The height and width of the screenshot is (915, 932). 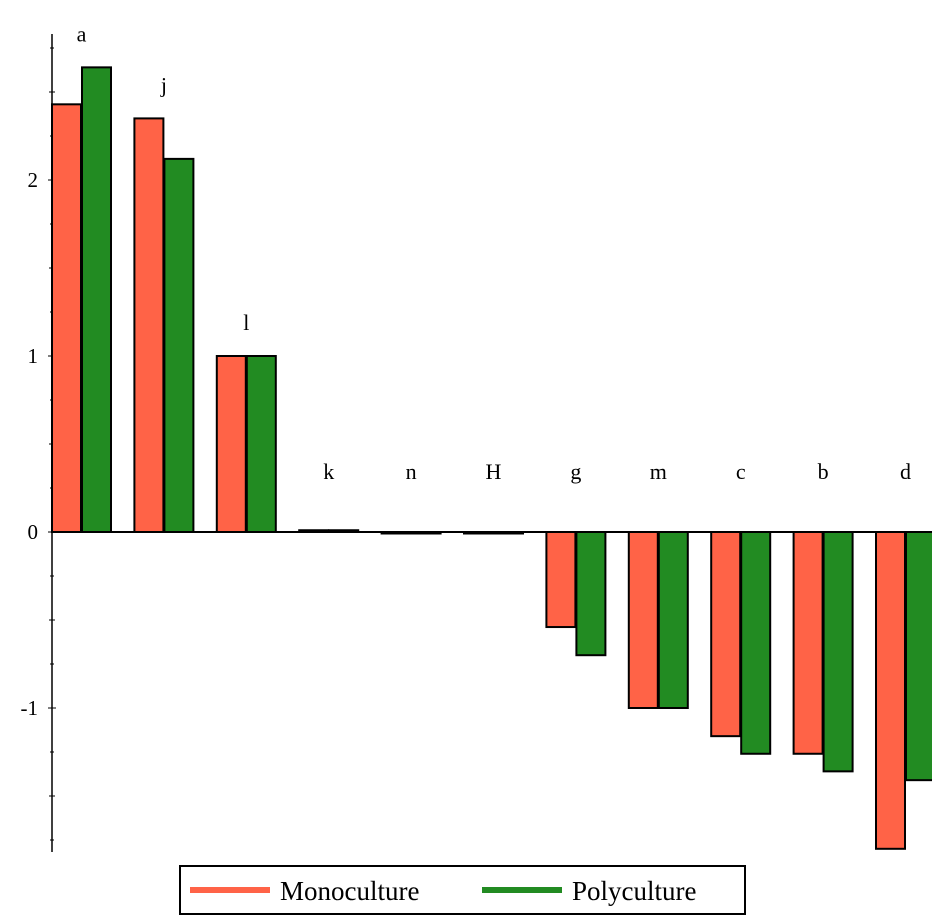 I want to click on bar-monoculture-H, so click(x=478, y=533).